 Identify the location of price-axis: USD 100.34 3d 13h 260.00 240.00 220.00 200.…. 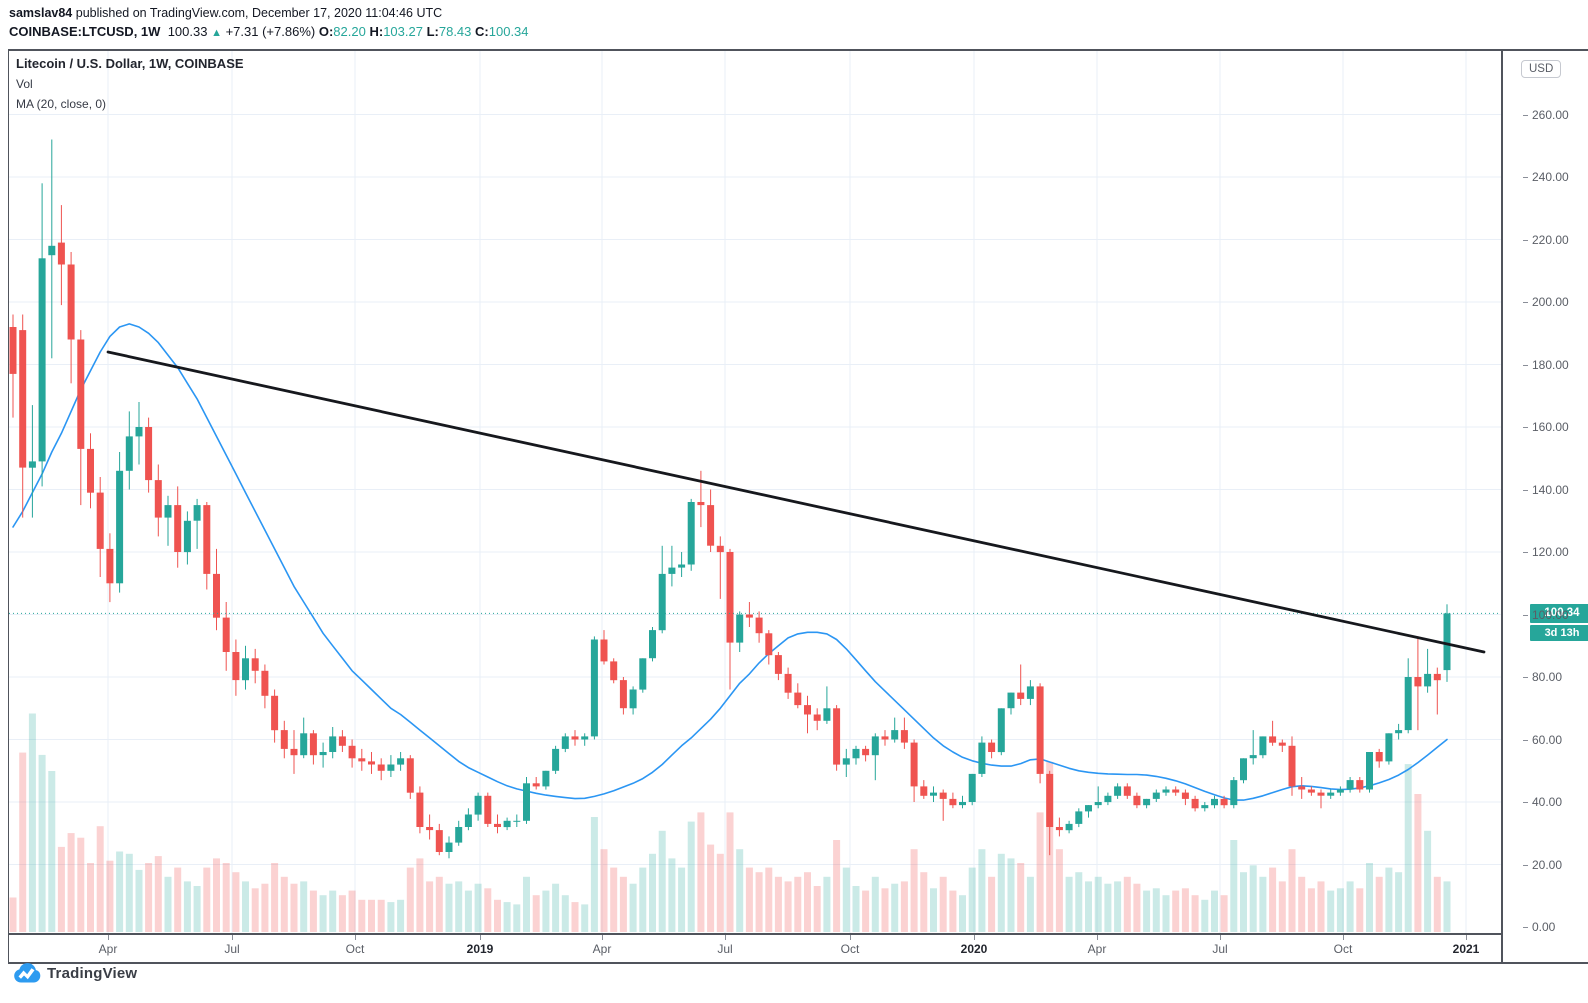
(1545, 492).